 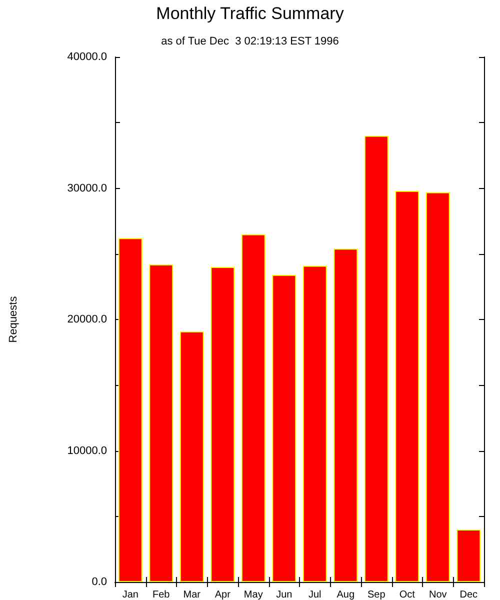 I want to click on x-tick-label: Feb, so click(x=161, y=595).